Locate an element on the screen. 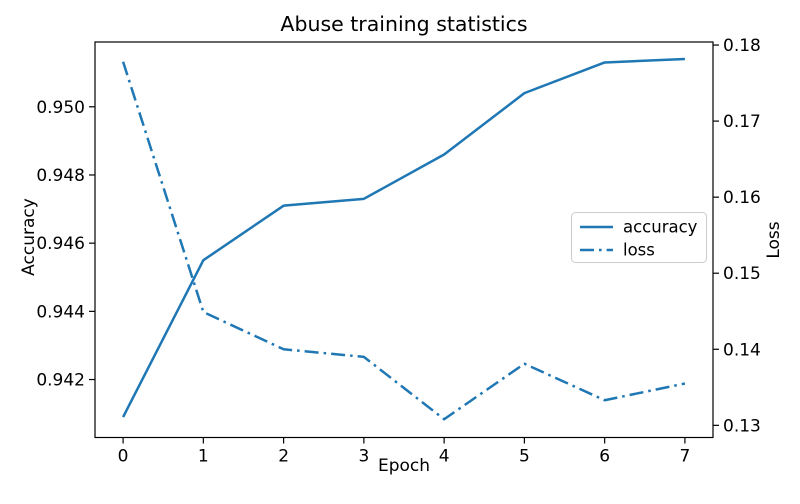 The height and width of the screenshot is (504, 800). x-tick-label: 4 is located at coordinates (444, 457).